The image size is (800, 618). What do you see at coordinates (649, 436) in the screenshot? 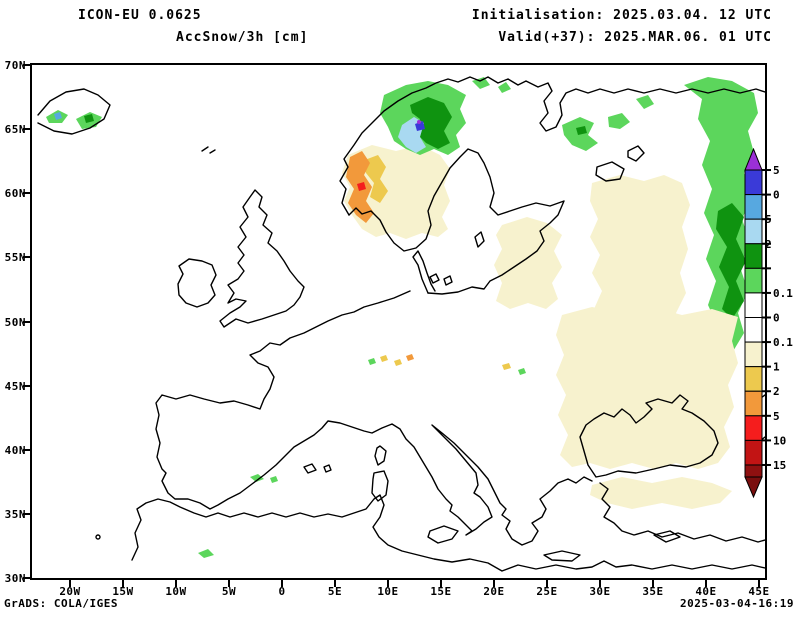
I see `coast-blacksea` at bounding box center [649, 436].